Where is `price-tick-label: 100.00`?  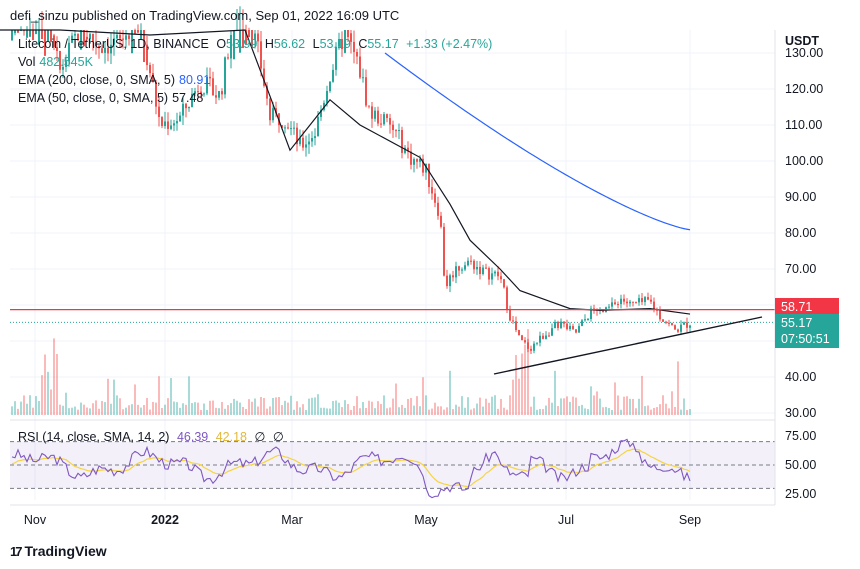 price-tick-label: 100.00 is located at coordinates (804, 161).